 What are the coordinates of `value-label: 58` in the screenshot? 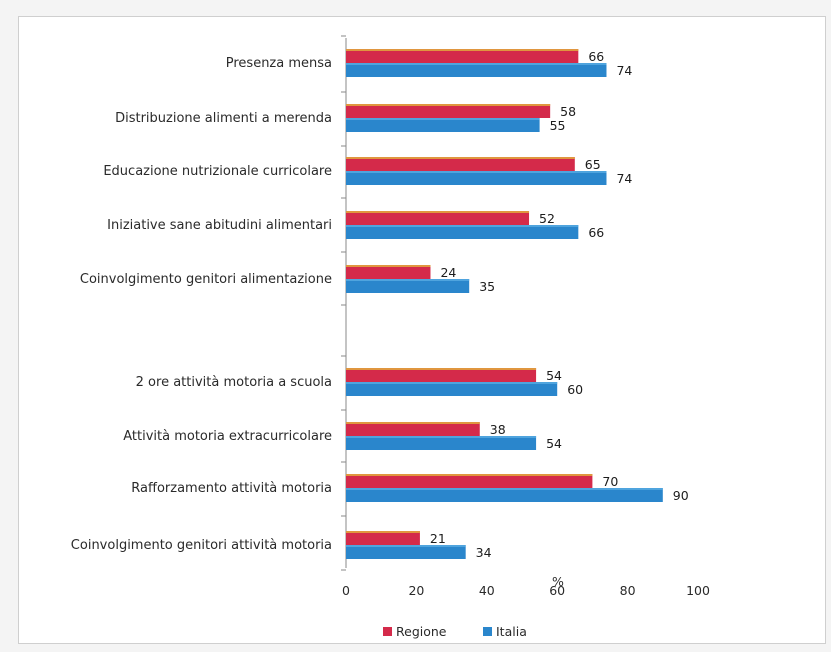 It's located at (568, 111).